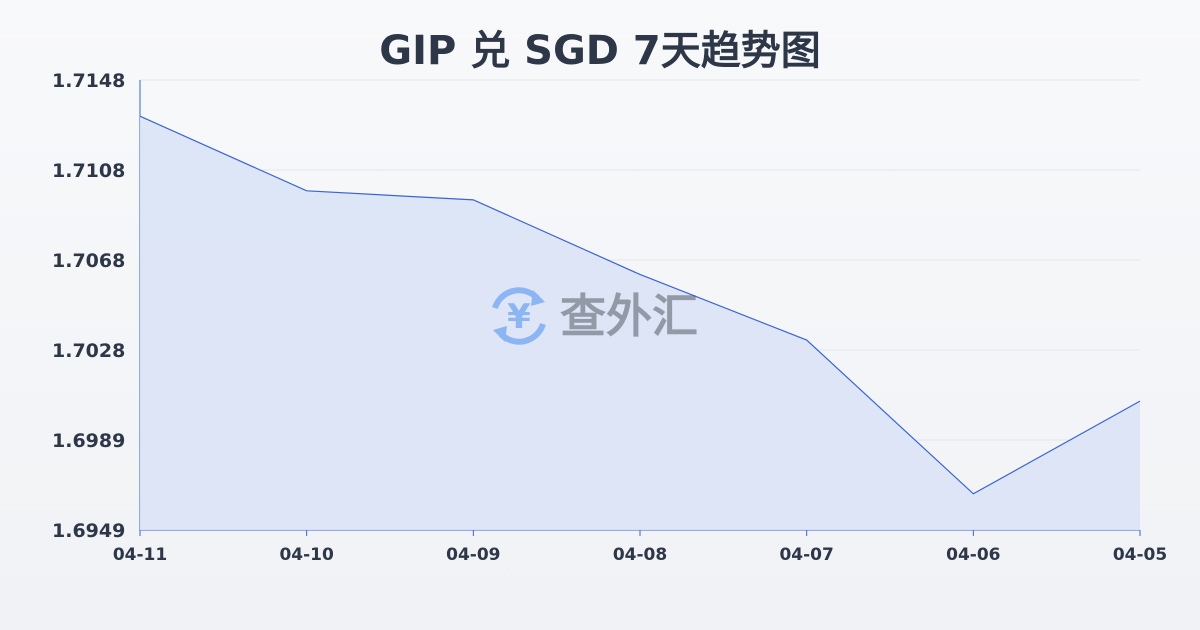 The width and height of the screenshot is (1200, 630). I want to click on chart-title: GIP 兑 SGD 7天趋势图, so click(600, 51).